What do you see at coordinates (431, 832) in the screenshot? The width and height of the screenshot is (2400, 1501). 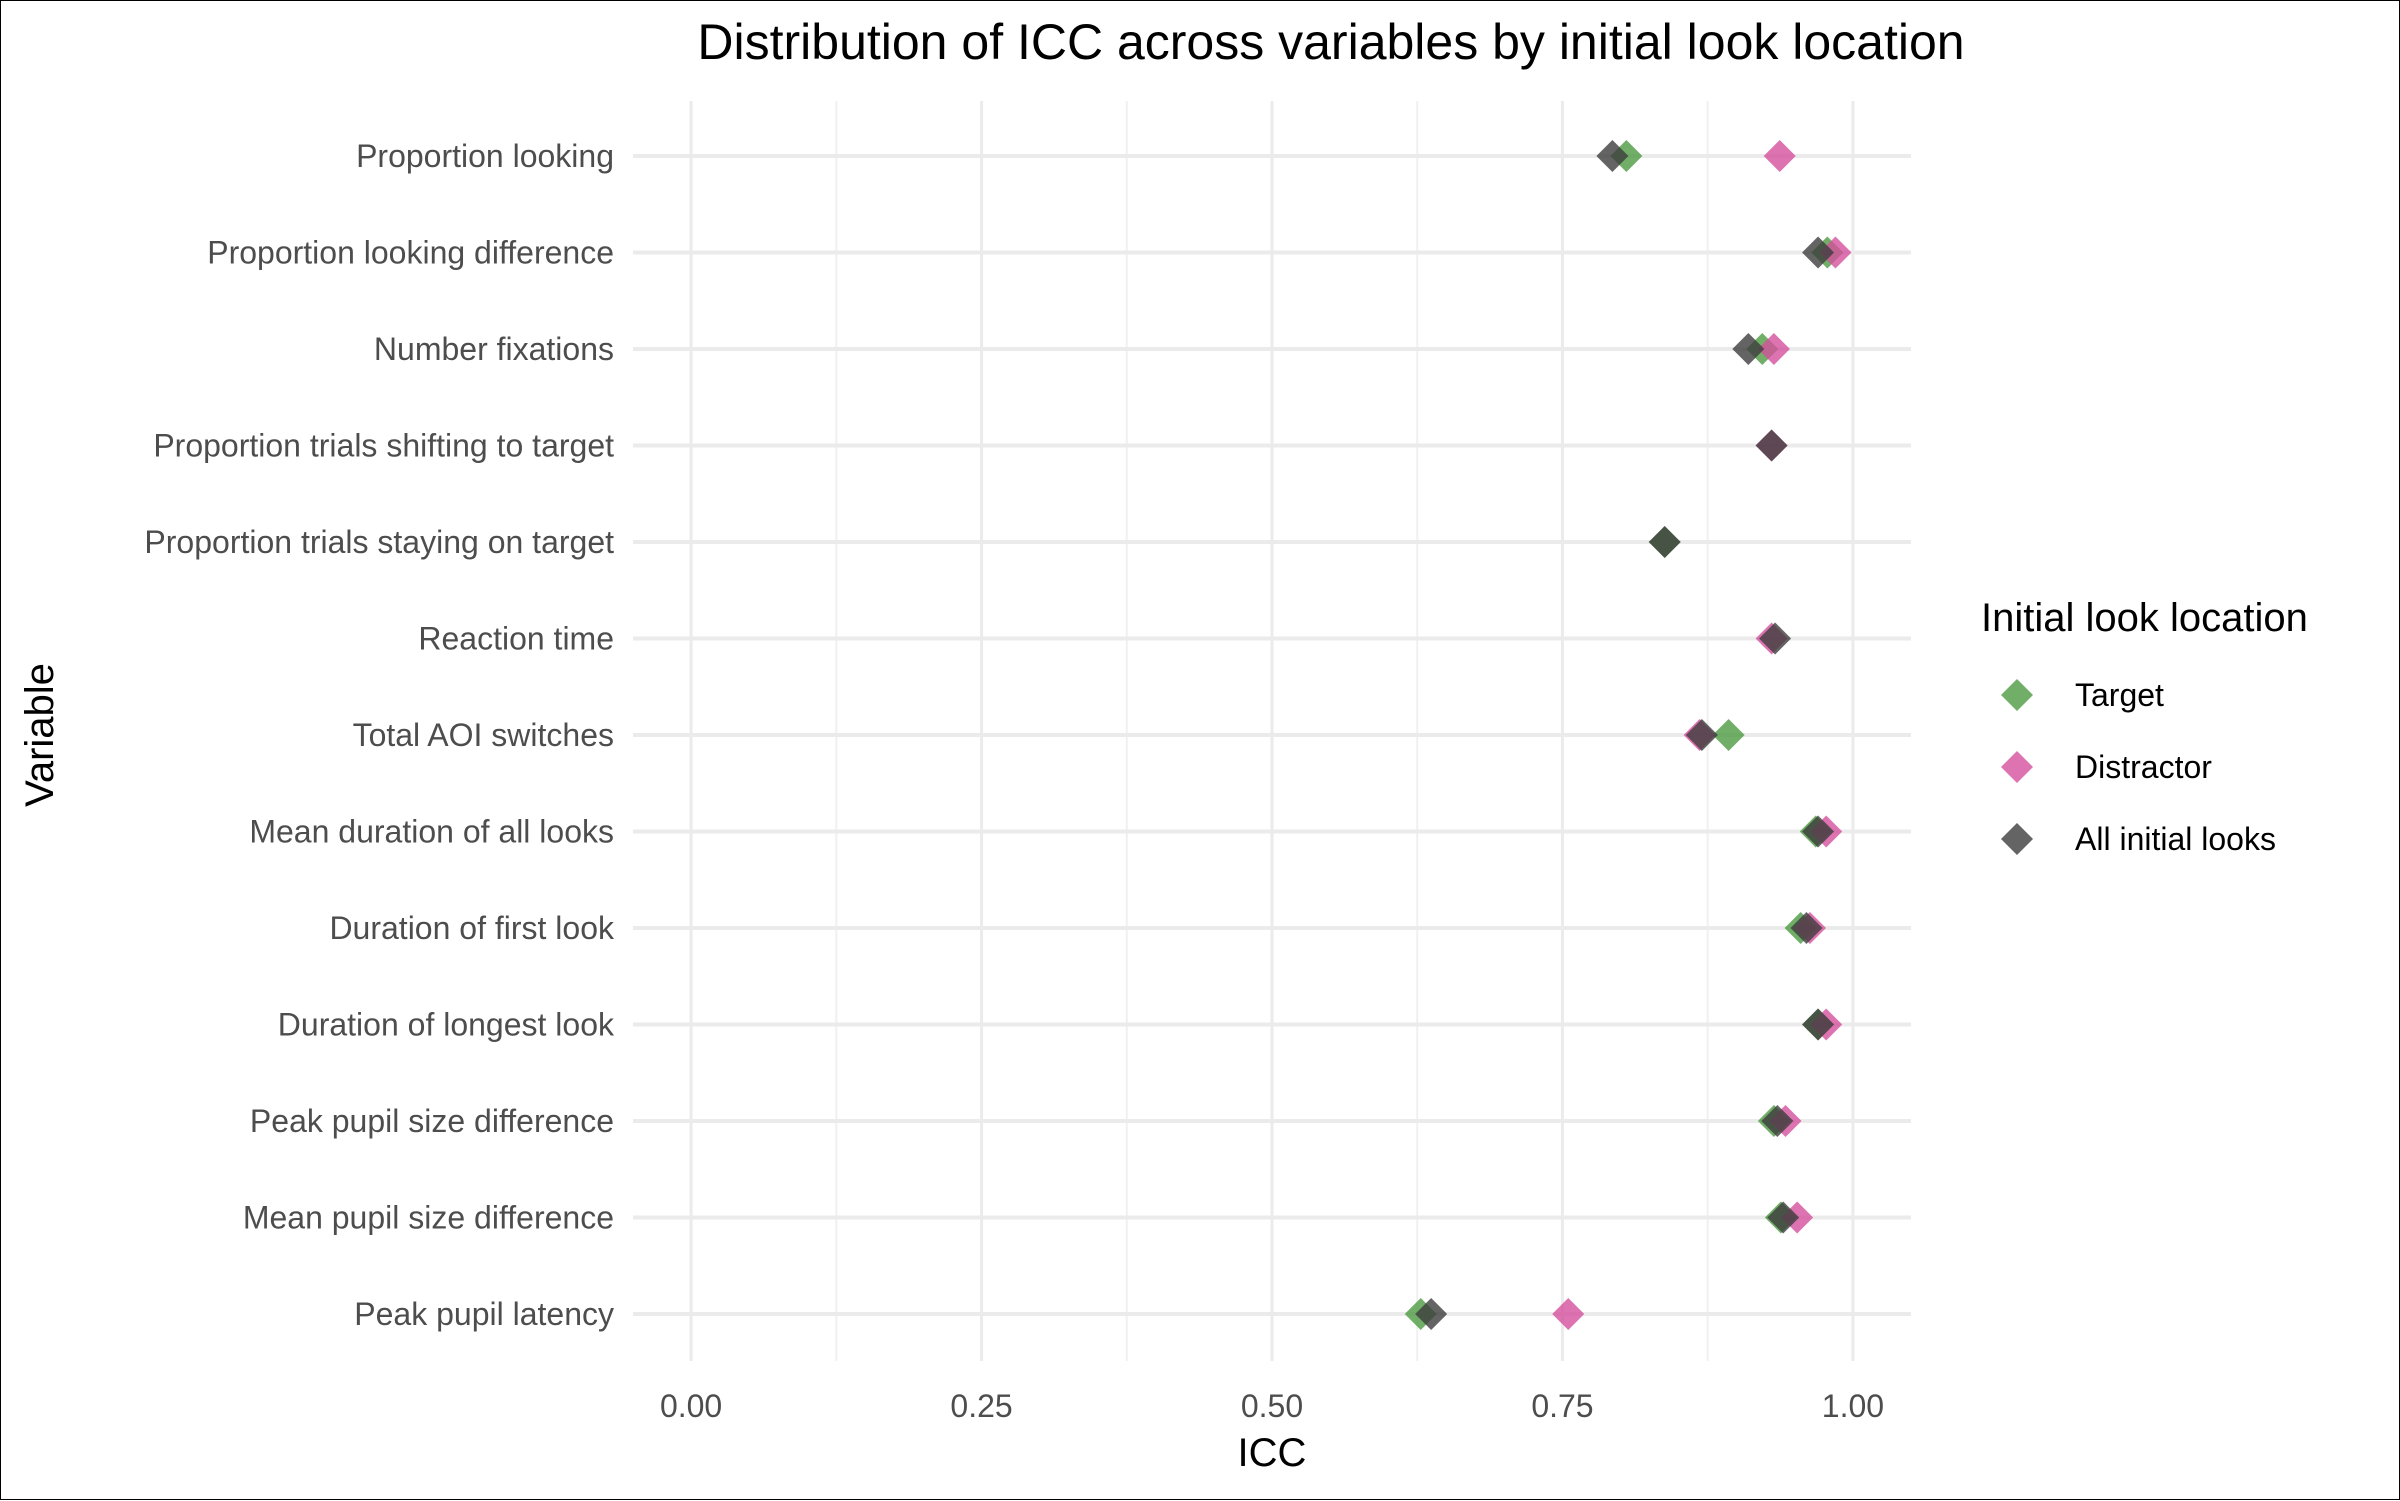 I see `y-tick-label: Mean duration of all looks` at bounding box center [431, 832].